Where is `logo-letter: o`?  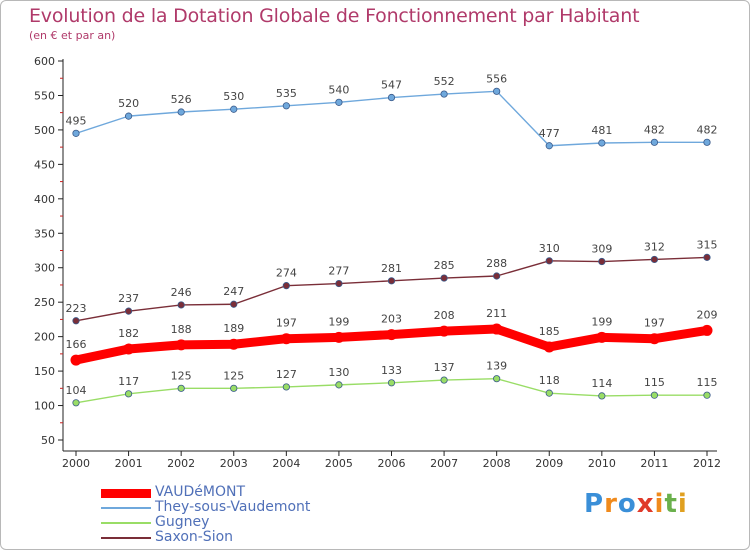 logo-letter: o is located at coordinates (627, 504).